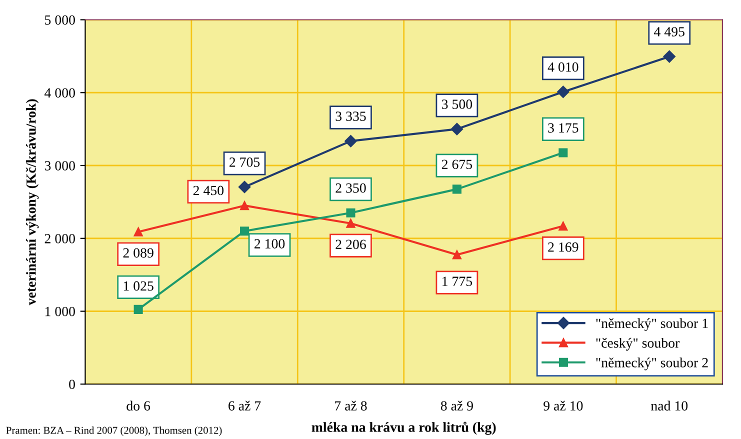 The width and height of the screenshot is (741, 439). What do you see at coordinates (563, 67) in the screenshot?
I see `data-label: 4 010` at bounding box center [563, 67].